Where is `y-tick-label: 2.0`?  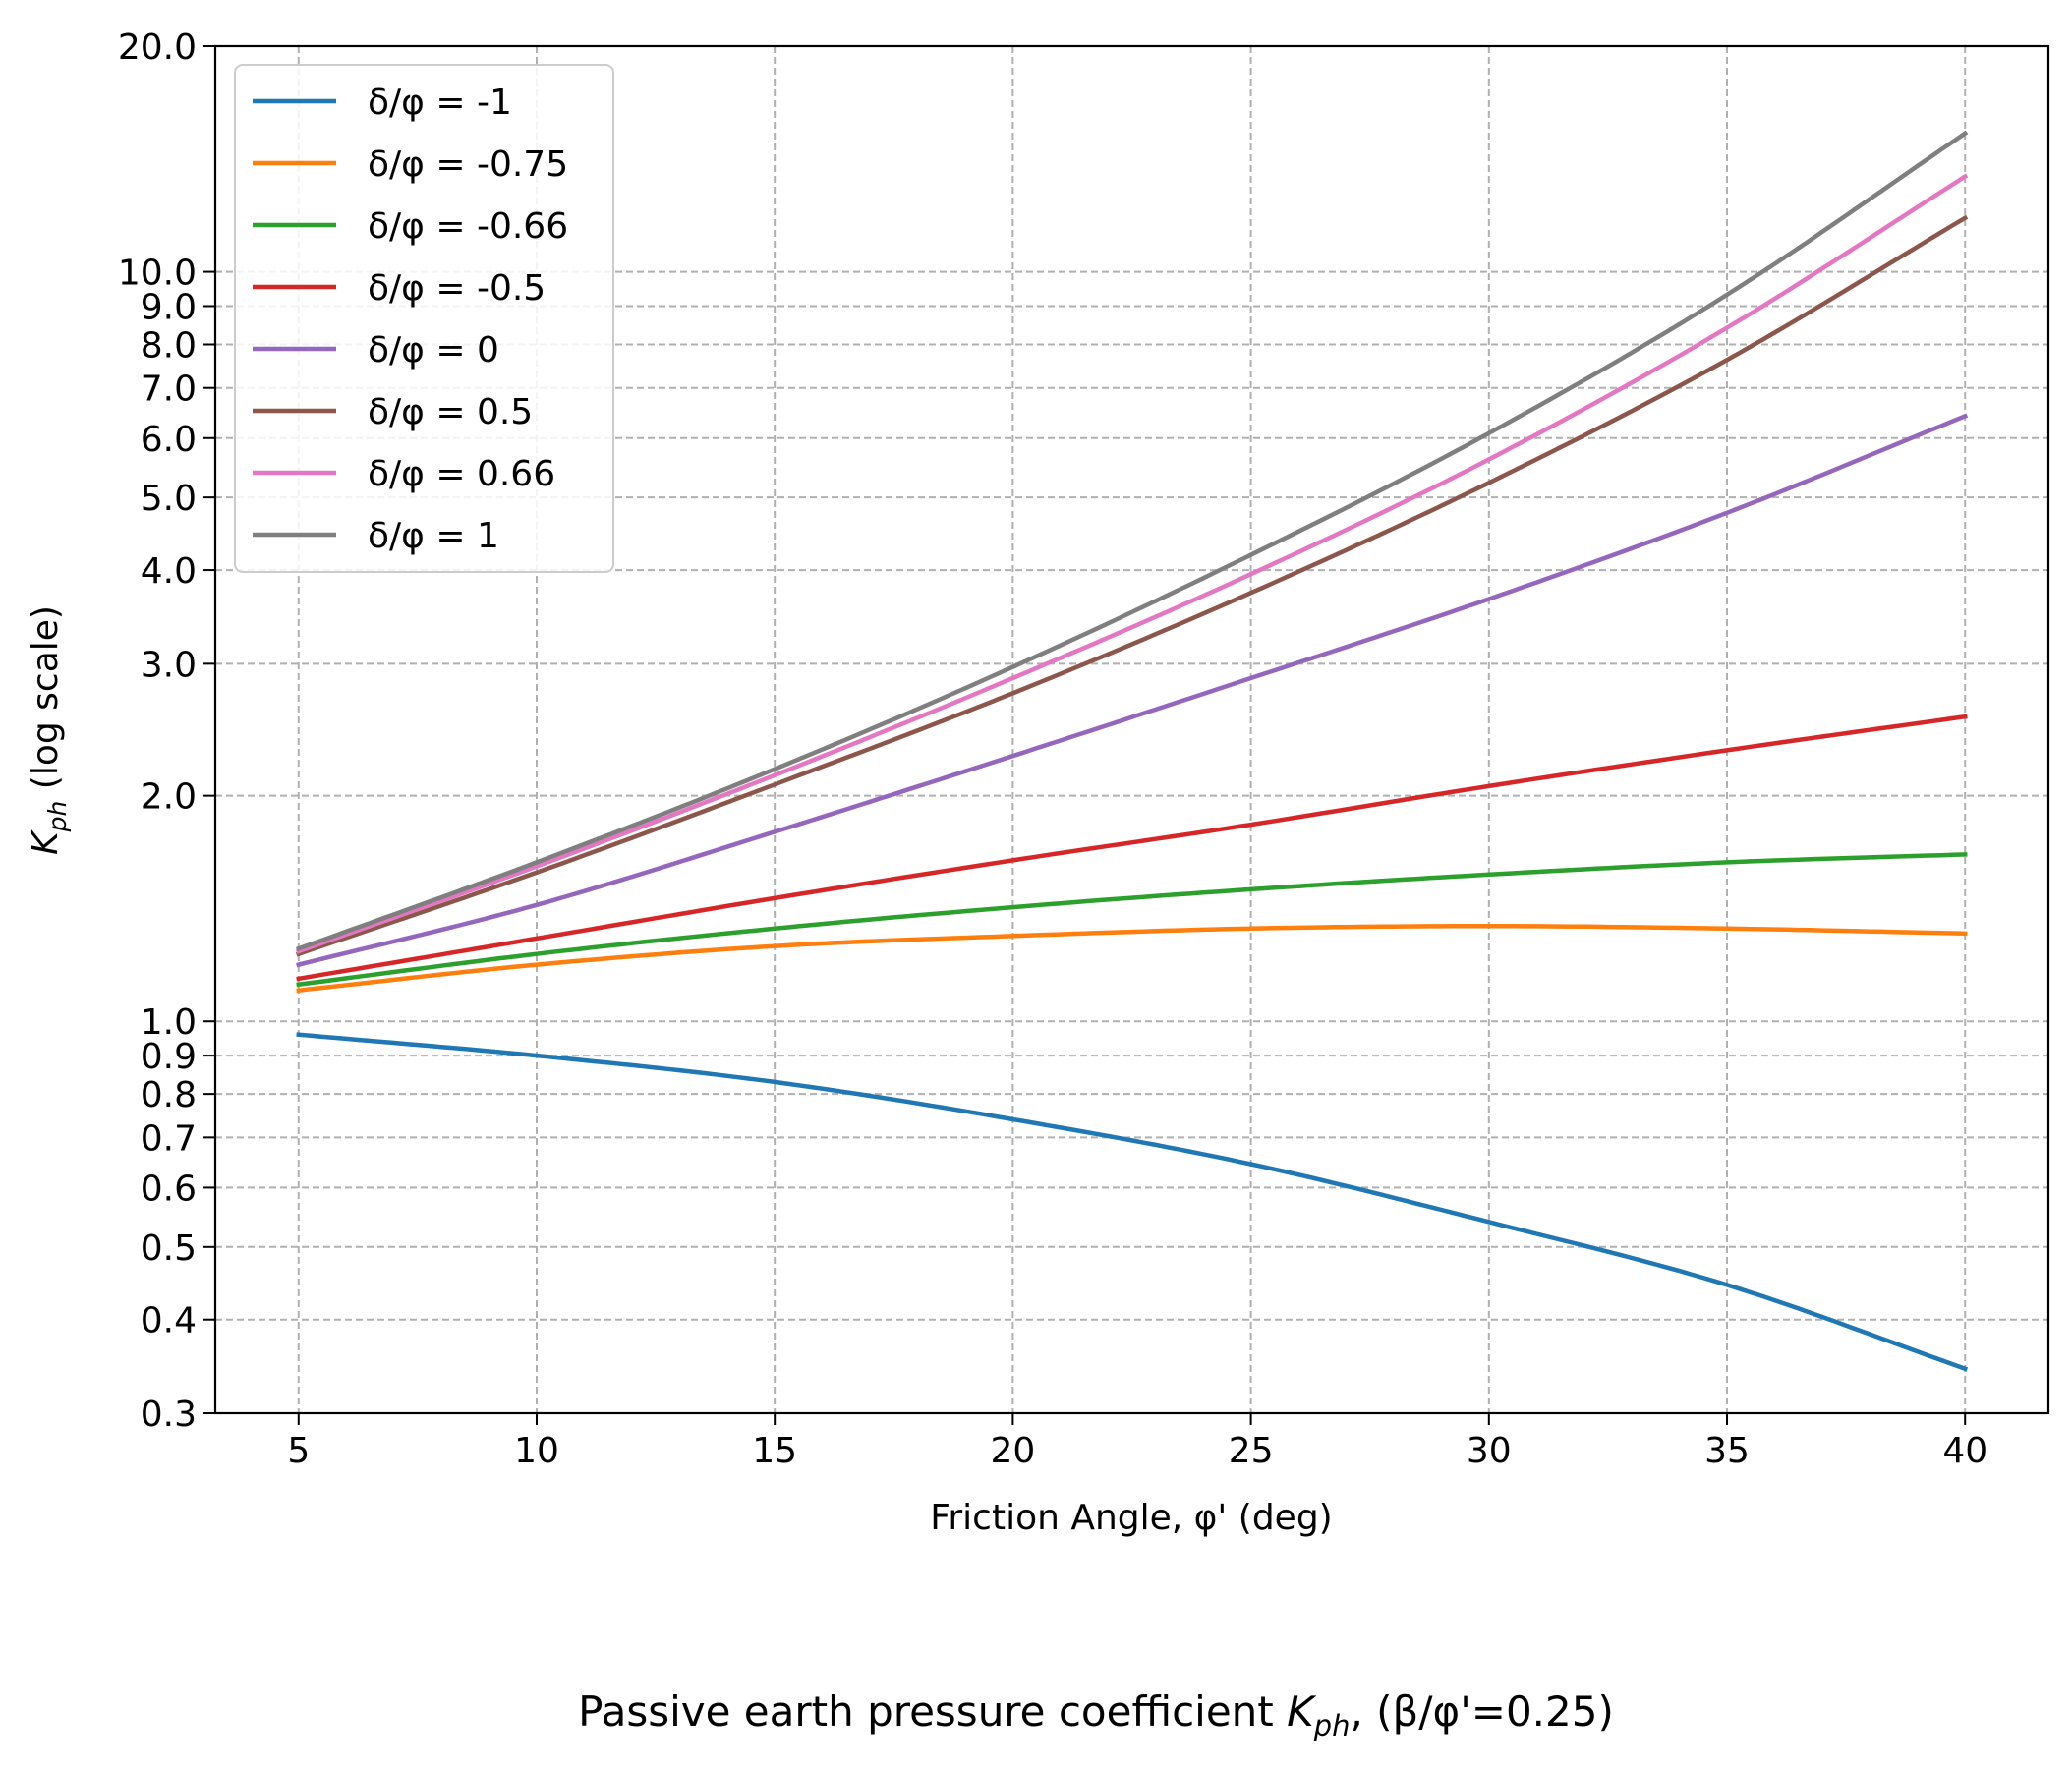 y-tick-label: 2.0 is located at coordinates (169, 797).